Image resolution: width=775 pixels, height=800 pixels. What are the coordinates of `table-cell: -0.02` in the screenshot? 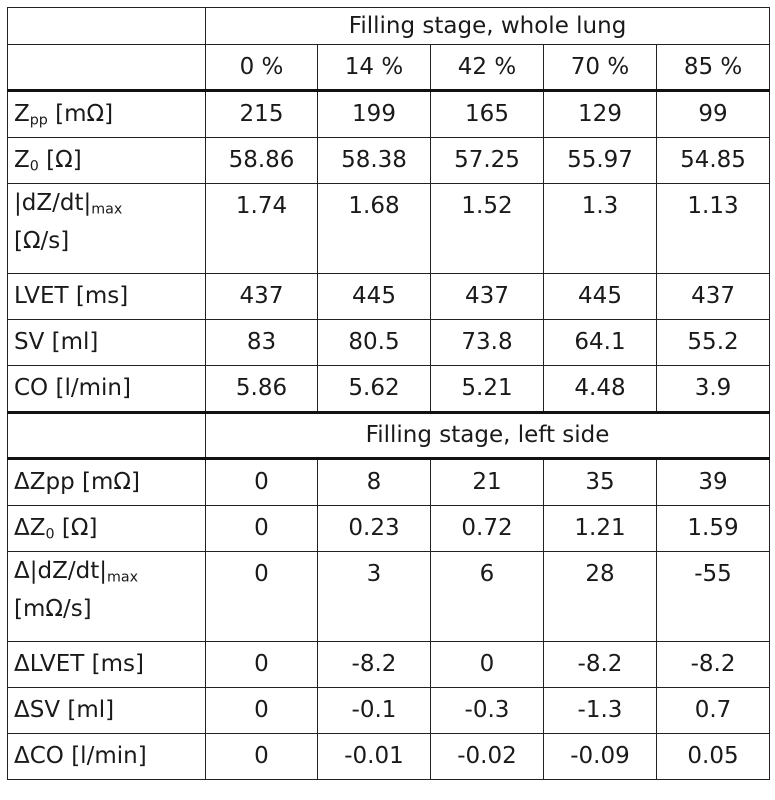 It's located at (487, 756).